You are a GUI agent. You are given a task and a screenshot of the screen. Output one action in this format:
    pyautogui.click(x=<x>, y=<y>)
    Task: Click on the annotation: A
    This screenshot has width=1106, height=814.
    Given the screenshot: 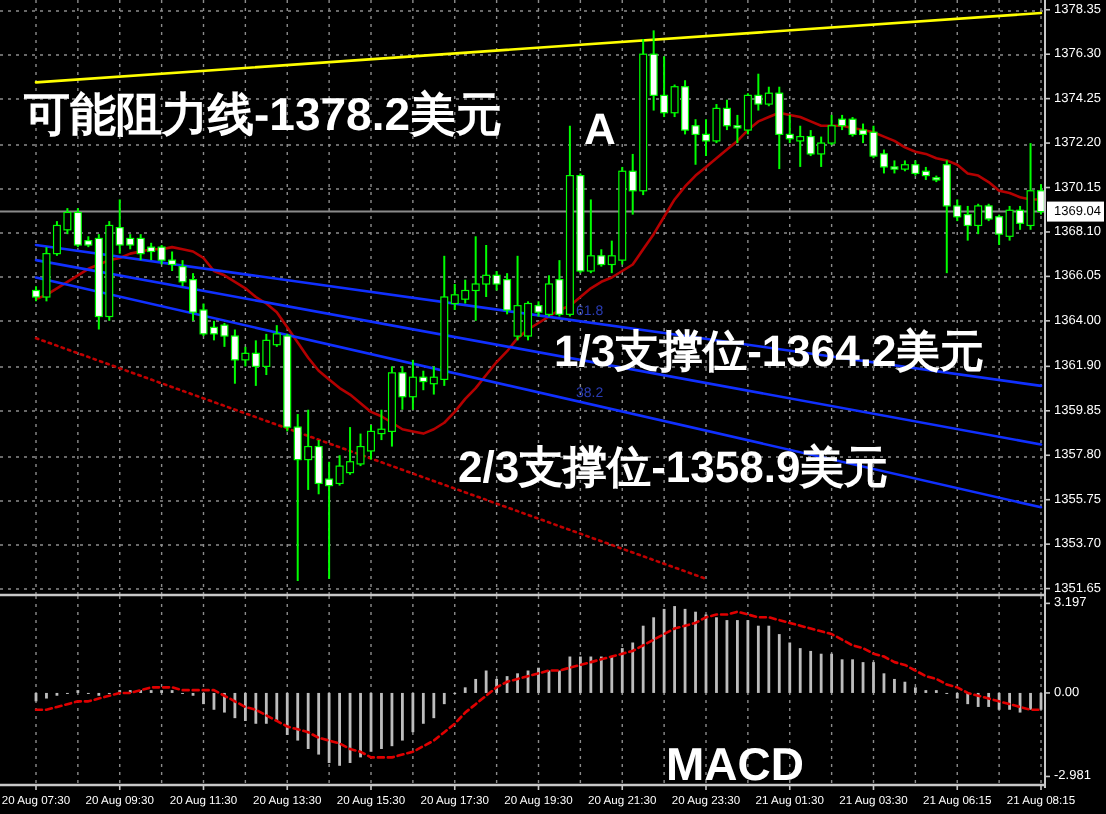 What is the action you would take?
    pyautogui.click(x=600, y=129)
    